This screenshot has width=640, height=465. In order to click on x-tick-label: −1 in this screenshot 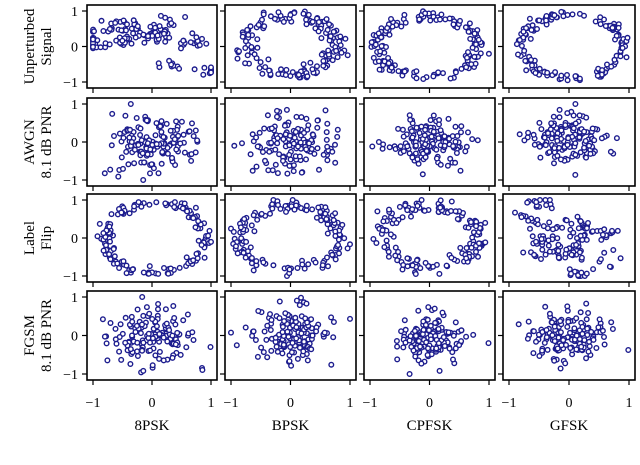, I will do `click(370, 403)`.